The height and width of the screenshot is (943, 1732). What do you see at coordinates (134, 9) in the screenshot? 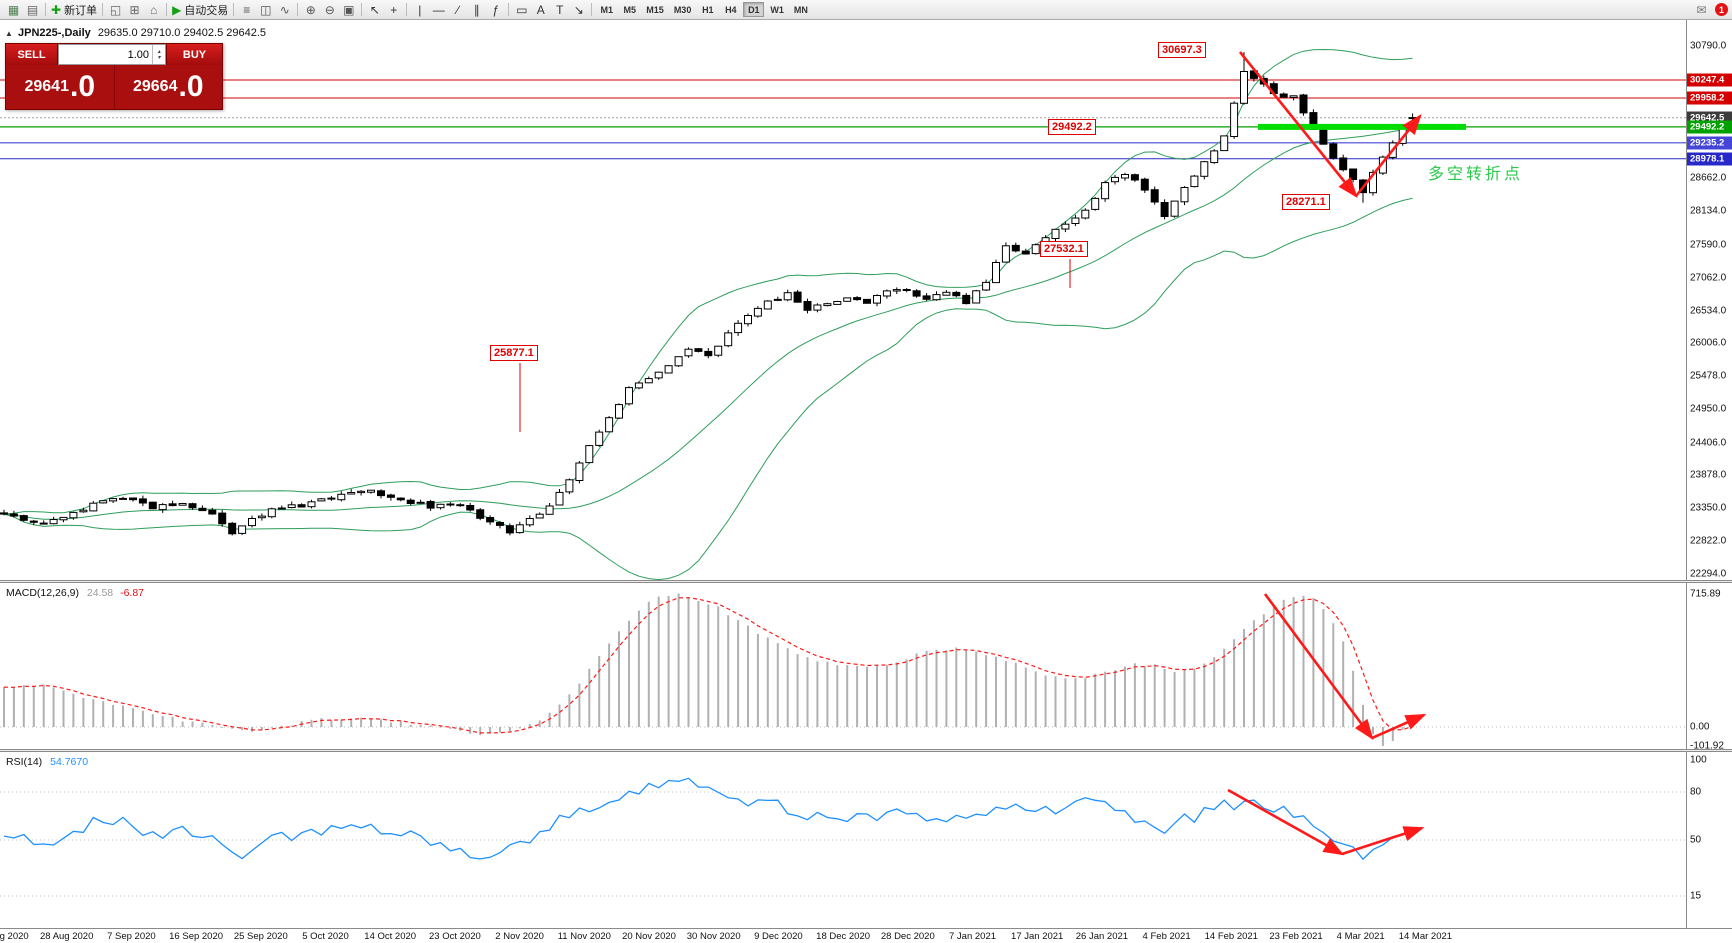
I see `data-window-icon: ⊞` at bounding box center [134, 9].